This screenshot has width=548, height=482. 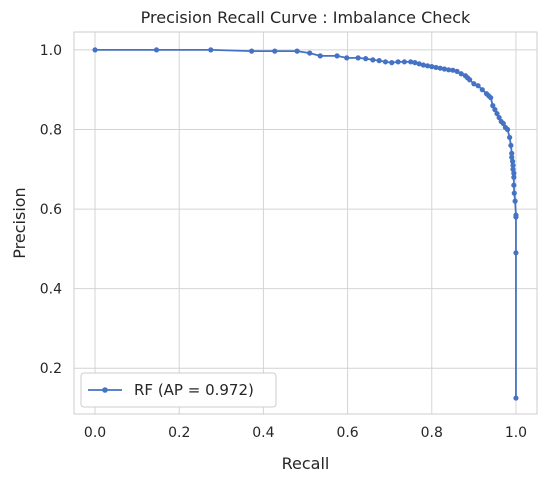 I want to click on y-tick-labels: 0.2 0.4 0.6 0.8 1.0, so click(x=51, y=210).